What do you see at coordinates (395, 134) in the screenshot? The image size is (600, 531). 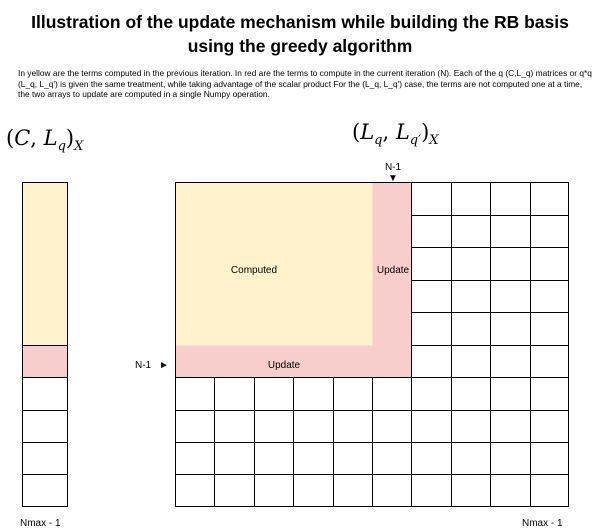 I see `right-matrix-label: (Lq, Lq′)X` at bounding box center [395, 134].